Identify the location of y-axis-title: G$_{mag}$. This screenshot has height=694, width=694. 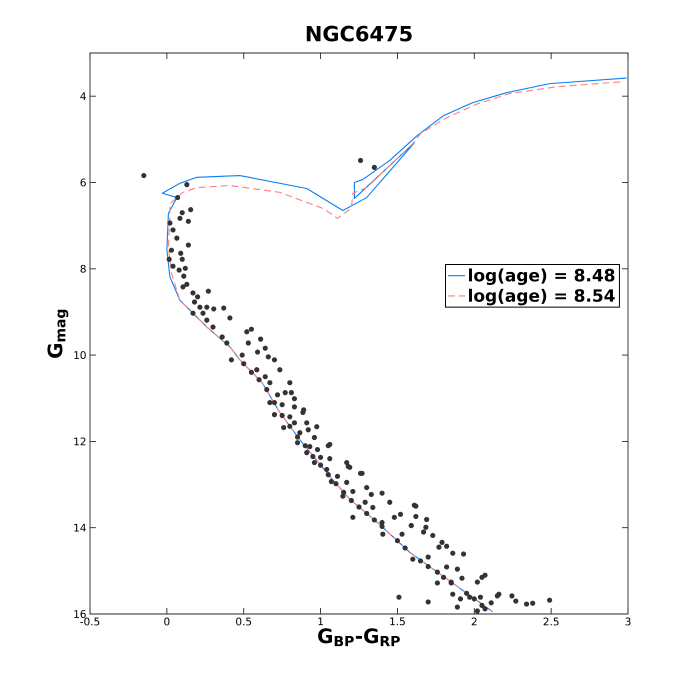
(57, 334).